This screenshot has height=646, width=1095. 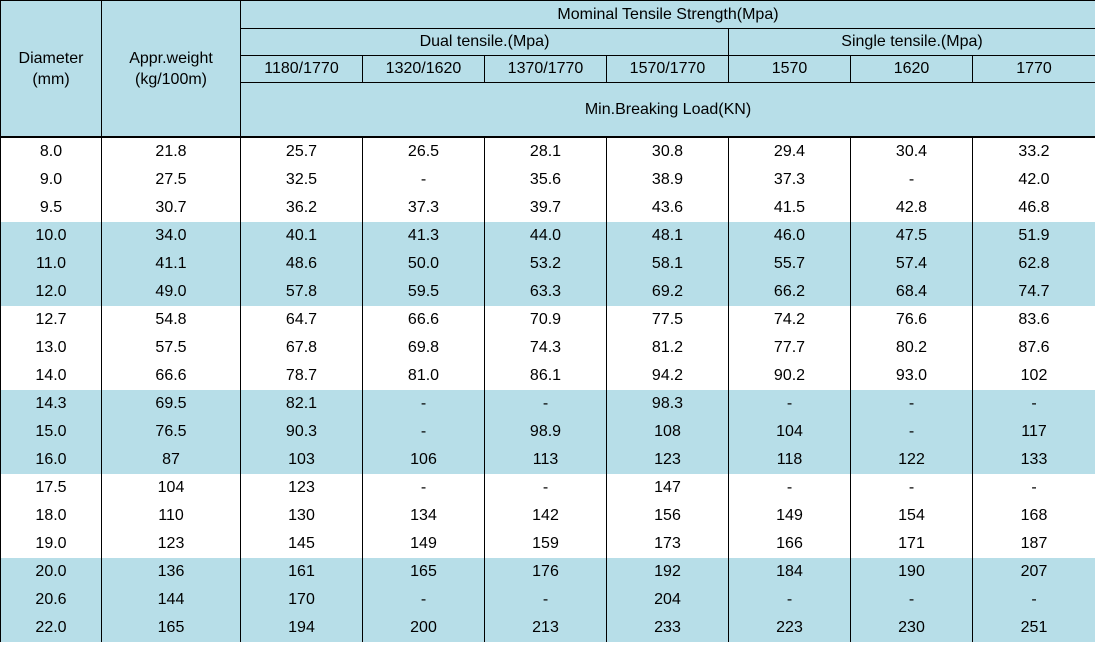 I want to click on table-cell: 12.7, so click(x=51, y=320).